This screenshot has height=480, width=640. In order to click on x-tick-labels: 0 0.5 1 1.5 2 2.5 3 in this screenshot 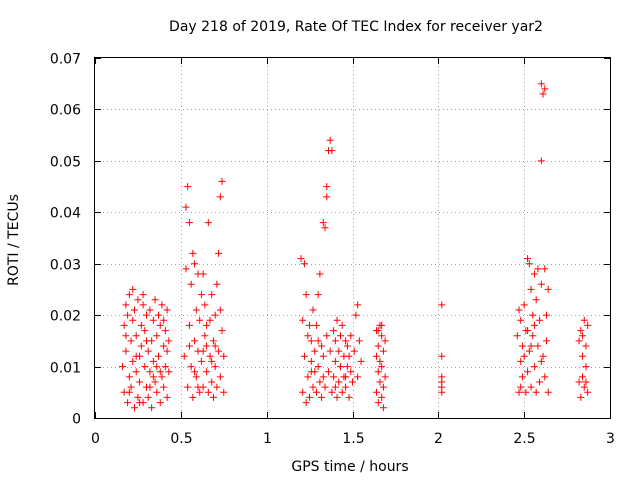, I will do `click(353, 439)`.